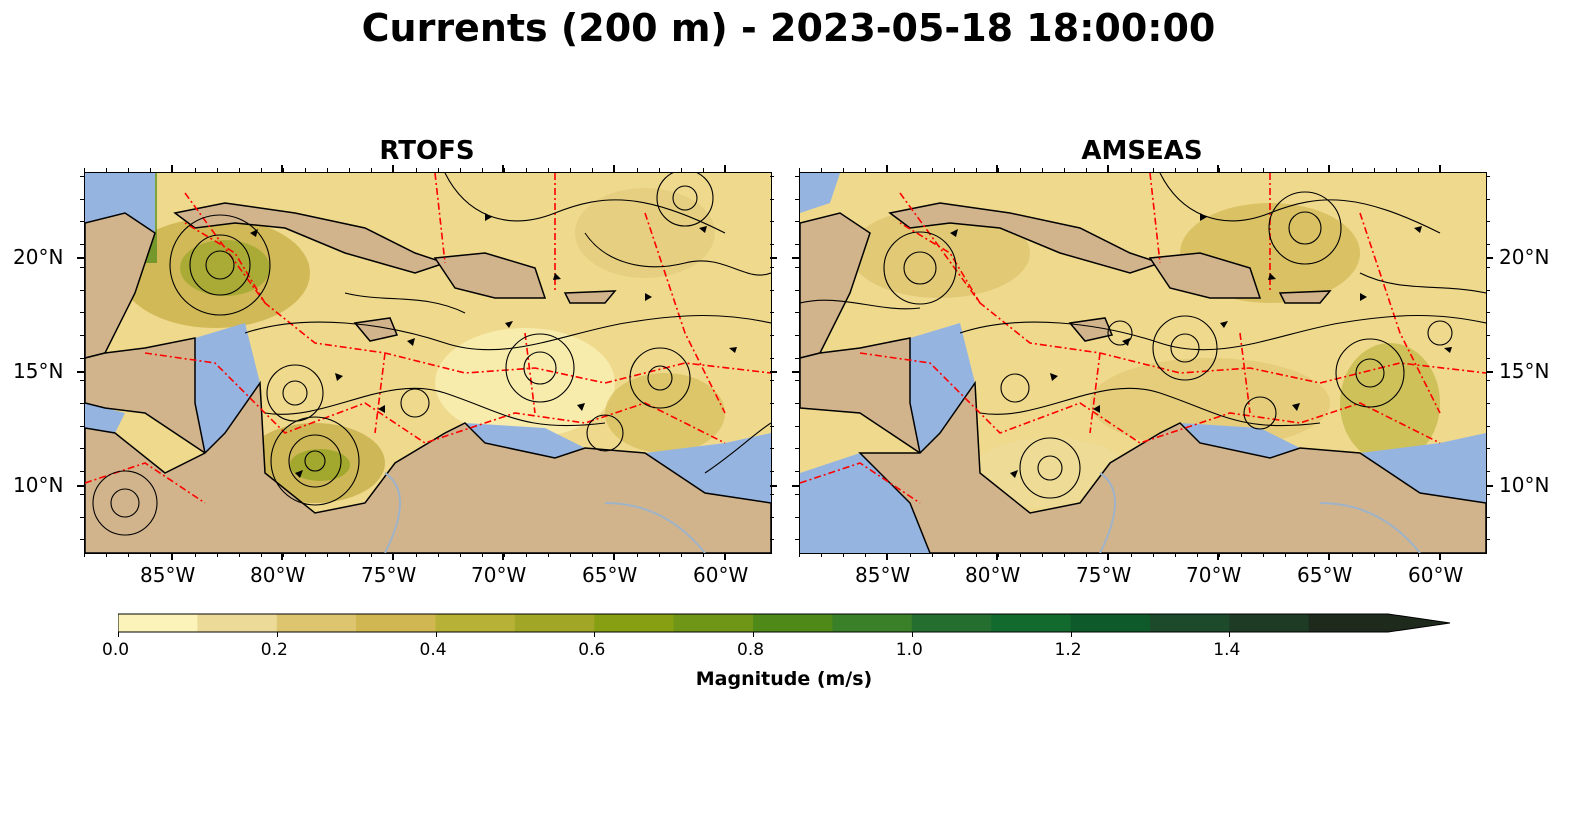 The width and height of the screenshot is (1577, 827). What do you see at coordinates (788, 28) in the screenshot?
I see `figure-title: Currents (200 m) - 2023-05-18 18:00:00` at bounding box center [788, 28].